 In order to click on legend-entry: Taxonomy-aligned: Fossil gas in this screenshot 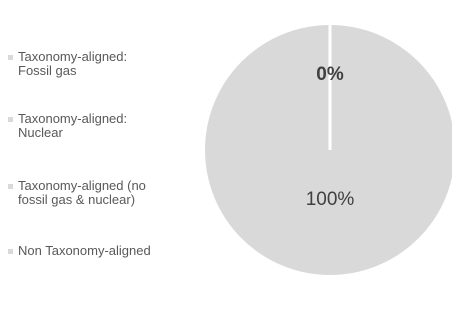, I will do `click(67, 64)`.